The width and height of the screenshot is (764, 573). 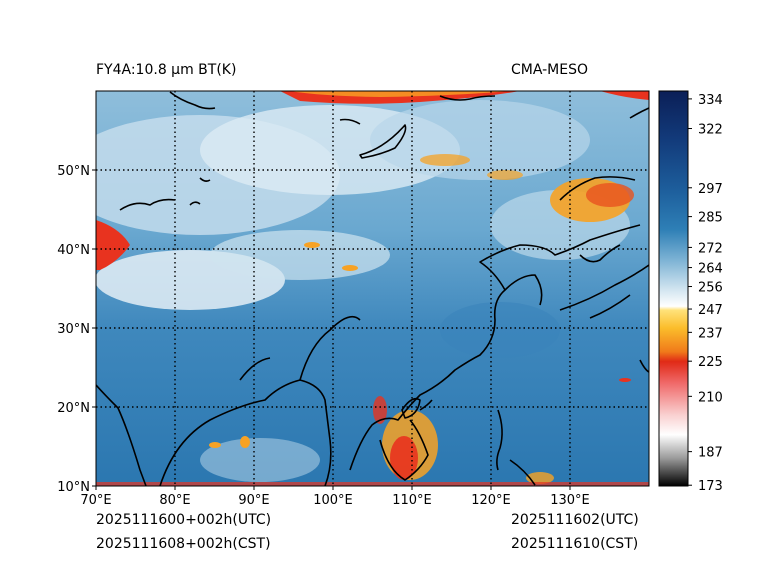 I want to click on lat-axis-ticks: 10°N 20°N 30°N 40°N 50°N, so click(x=76, y=329).